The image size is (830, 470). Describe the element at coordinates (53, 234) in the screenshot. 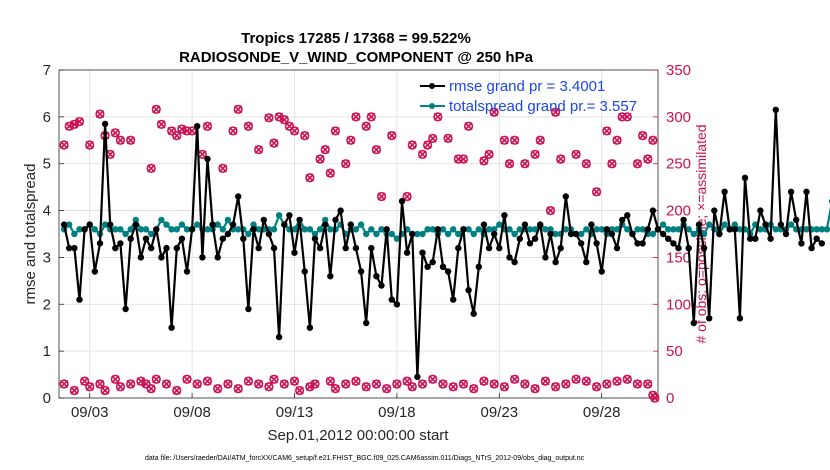

I see `left-axis: 0 1 2 3 4 5 6 7` at that location.